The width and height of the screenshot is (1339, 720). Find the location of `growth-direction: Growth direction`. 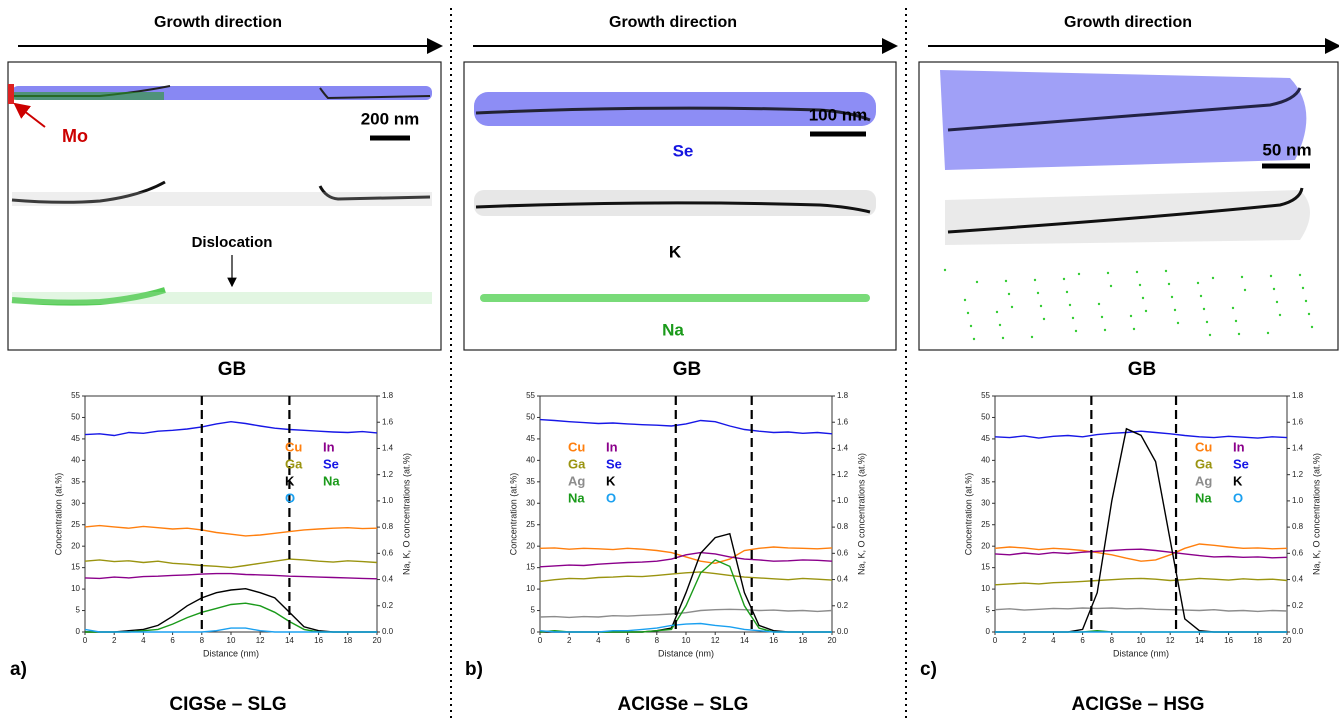

growth-direction: Growth direction is located at coordinates (1128, 22).